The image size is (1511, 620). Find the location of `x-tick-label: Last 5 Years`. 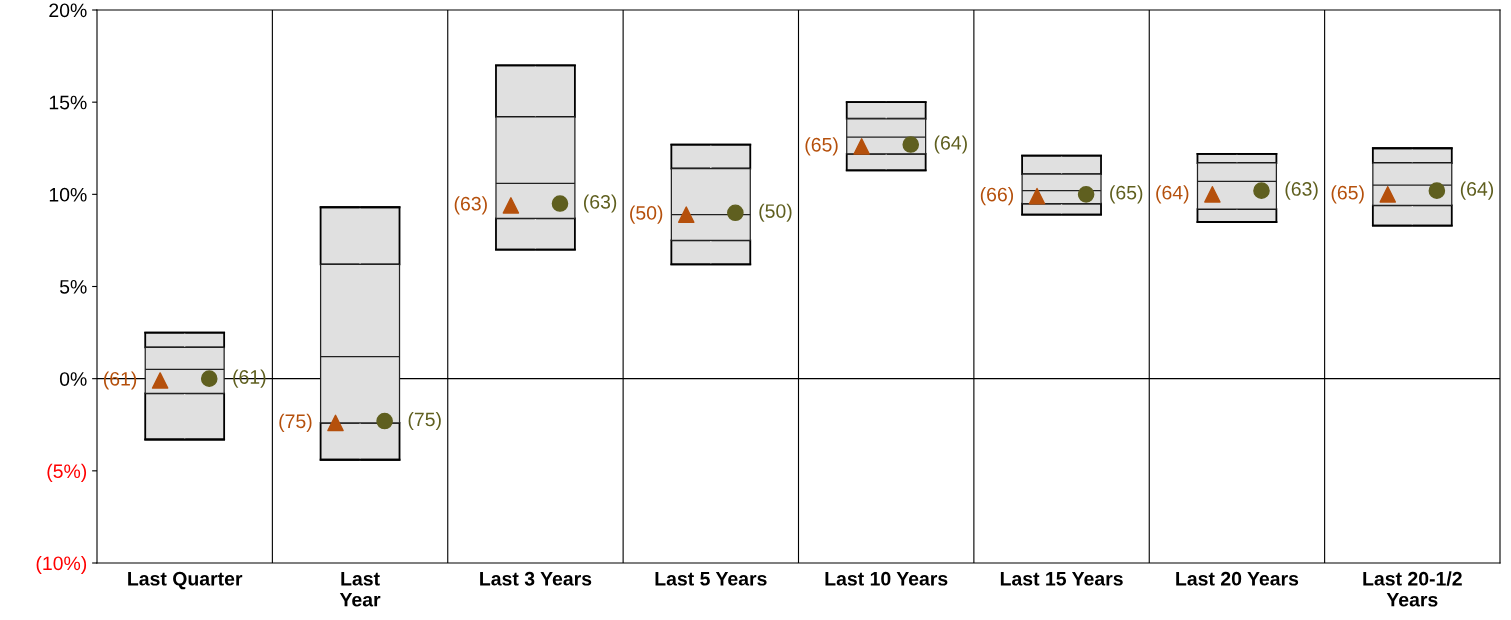

x-tick-label: Last 5 Years is located at coordinates (711, 579).